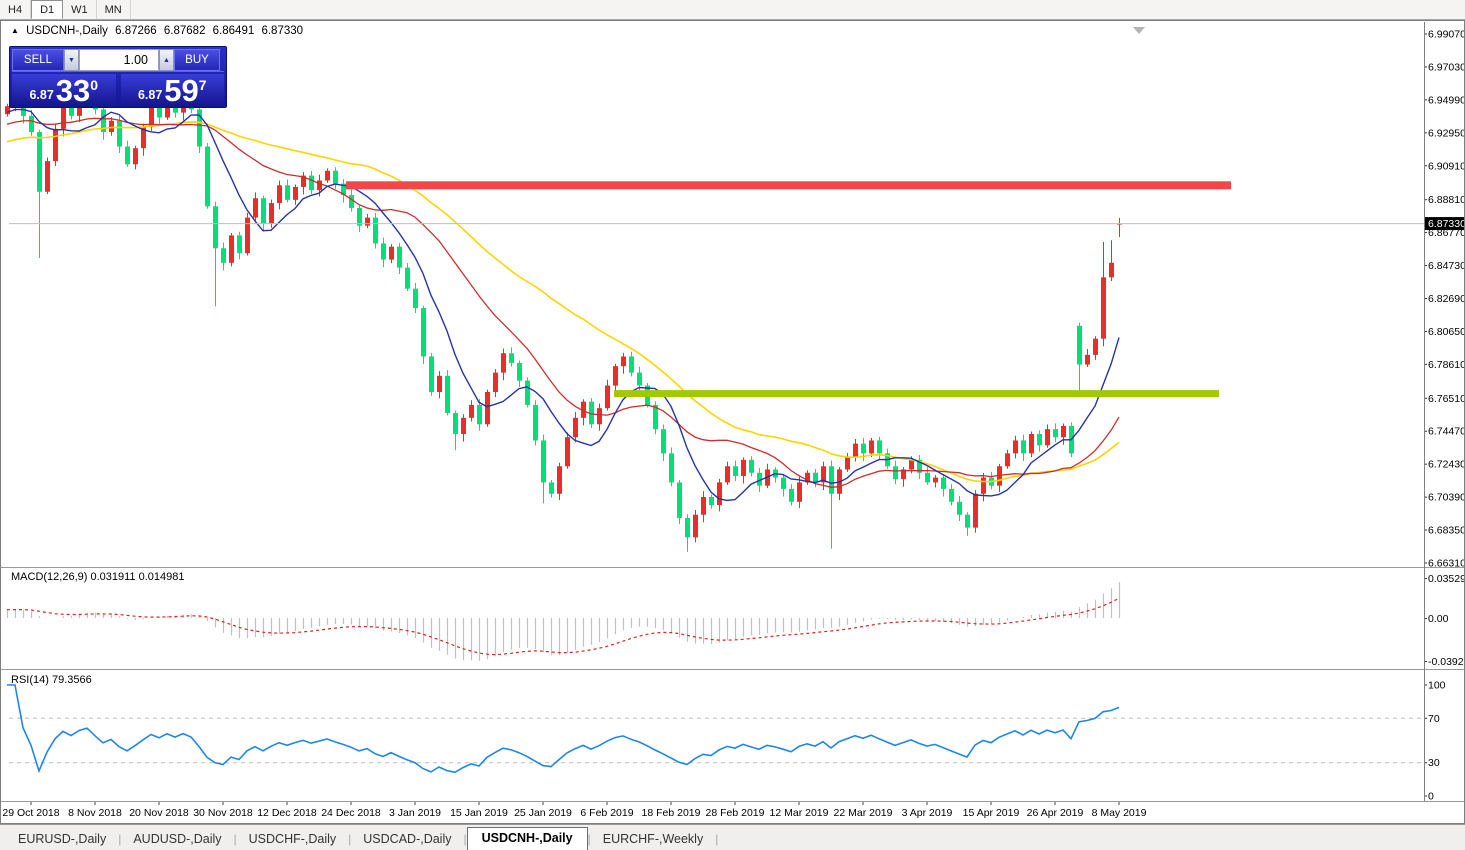 This screenshot has width=1465, height=850. I want to click on resistance-level-line, so click(788, 185).